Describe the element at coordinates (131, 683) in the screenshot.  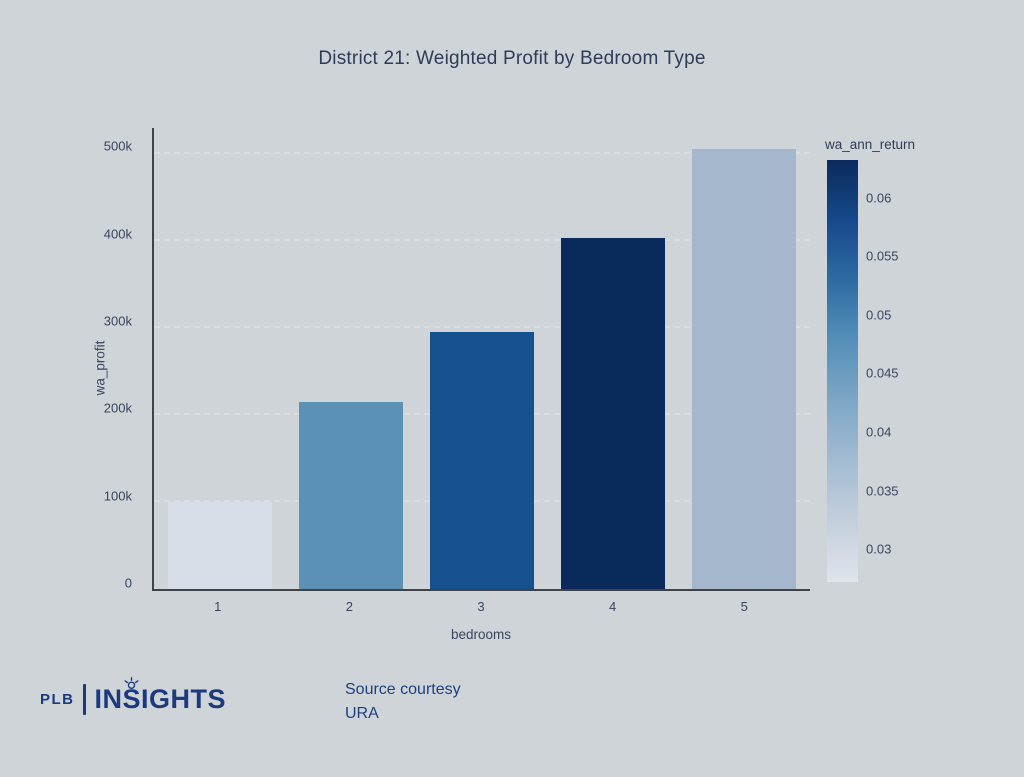
I see `lightbulb-icon` at that location.